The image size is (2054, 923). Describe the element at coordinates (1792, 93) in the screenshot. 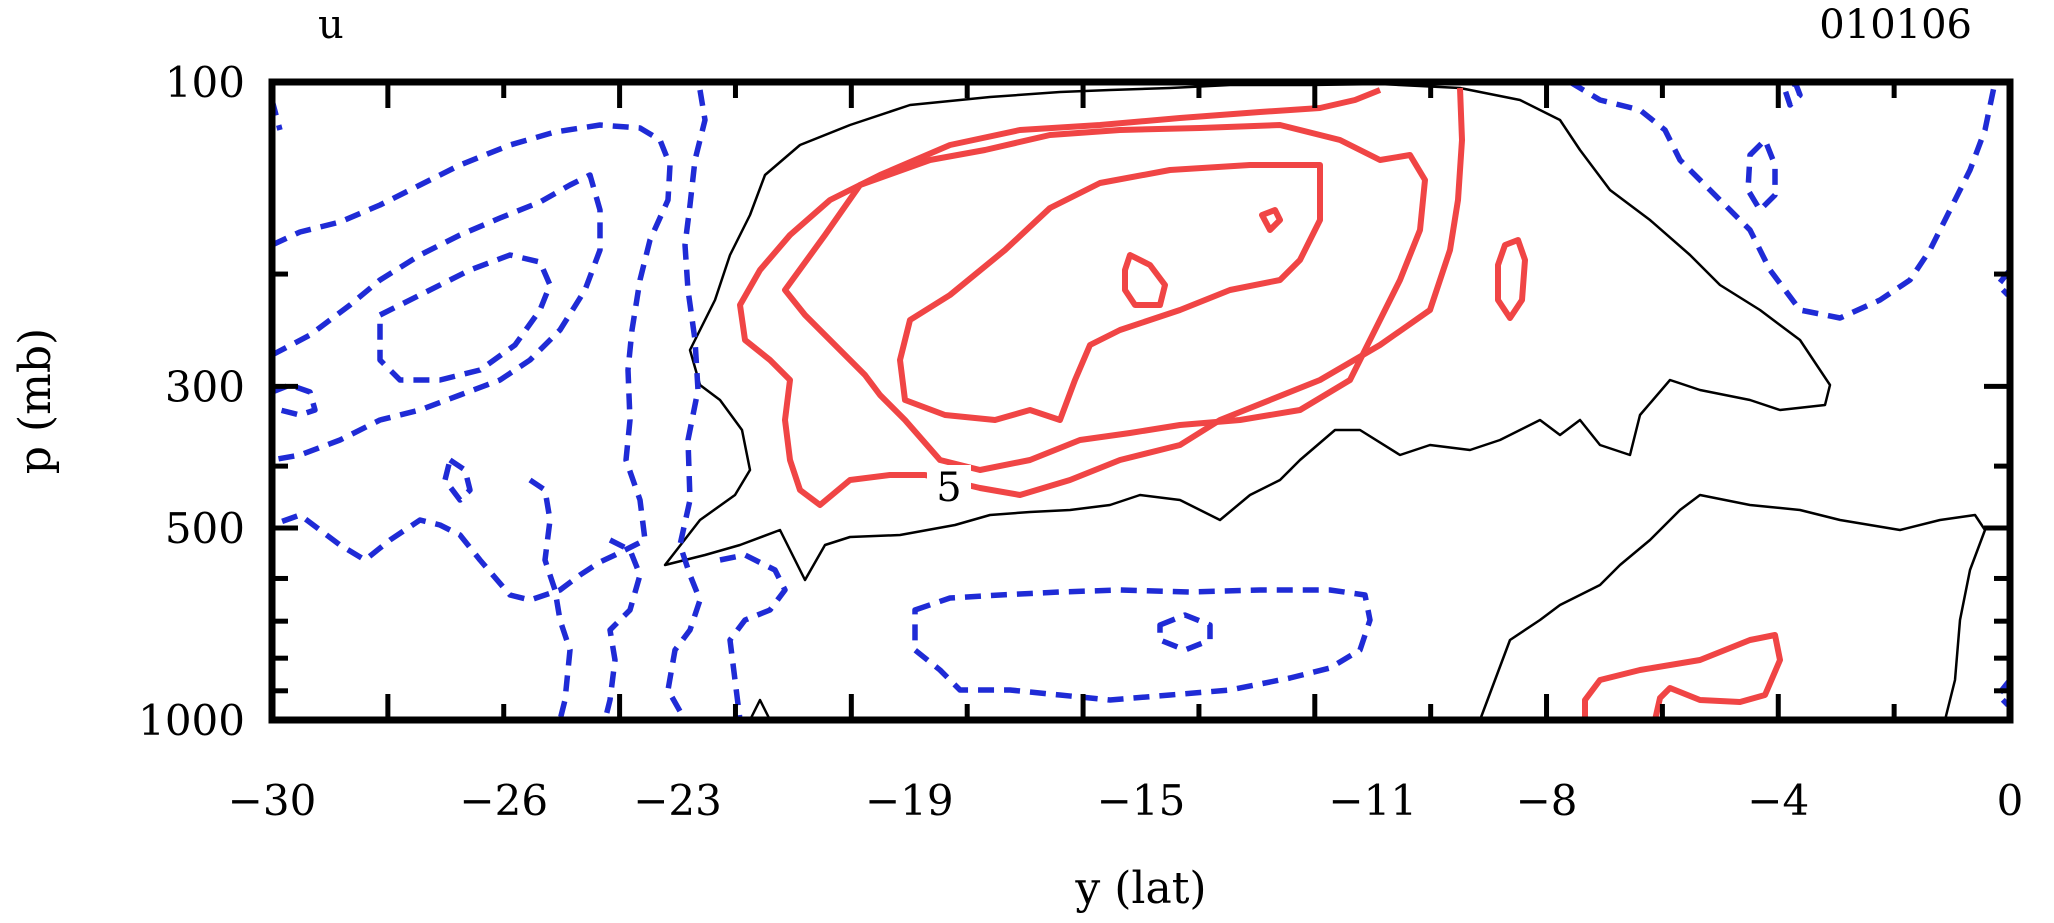

I see `negative-contour-east-corner` at that location.